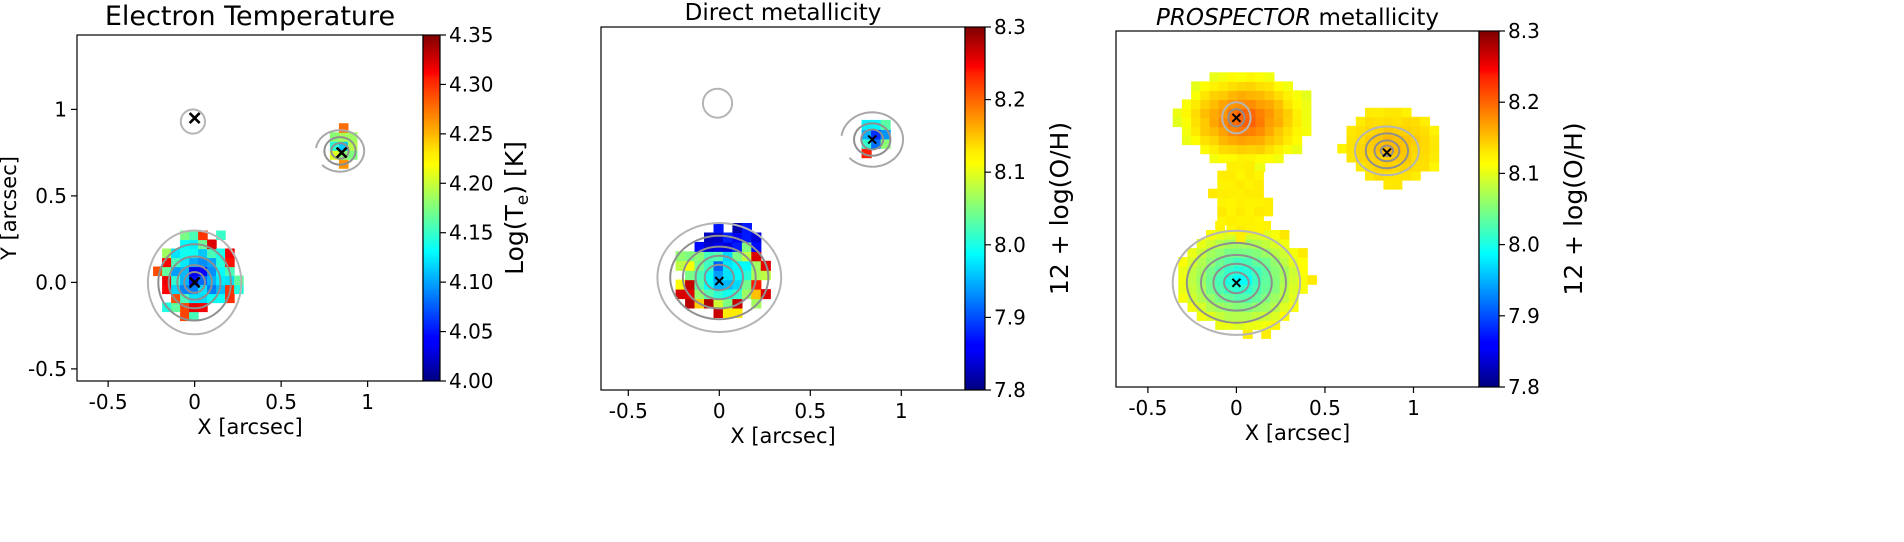  What do you see at coordinates (51, 282) in the screenshot?
I see `y-tick-label: 0.0` at bounding box center [51, 282].